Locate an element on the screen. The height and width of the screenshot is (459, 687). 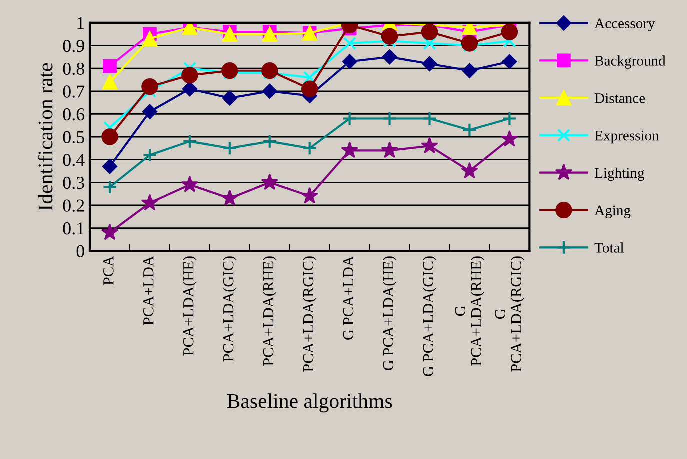
x-tick-label: G PCA+LDA is located at coordinates (348, 298).